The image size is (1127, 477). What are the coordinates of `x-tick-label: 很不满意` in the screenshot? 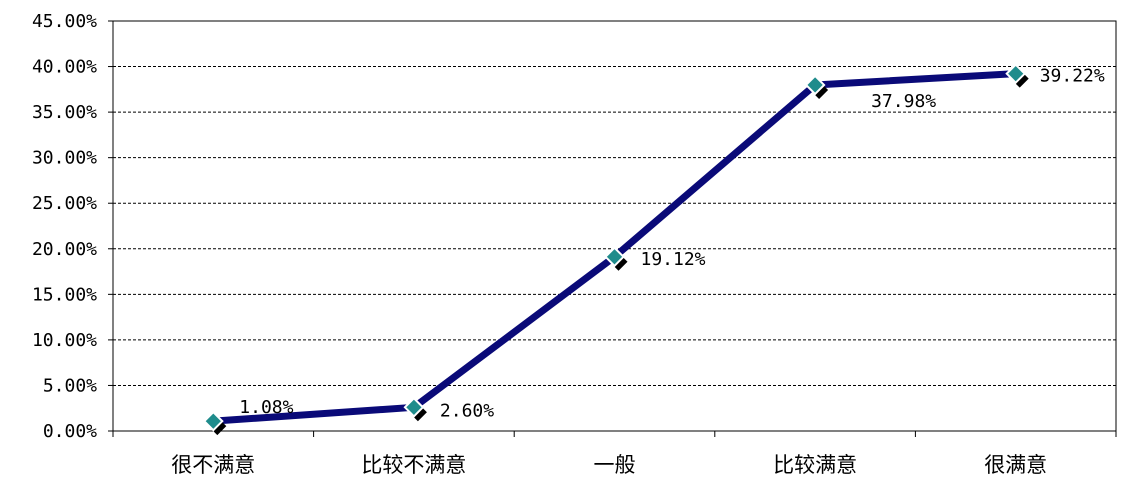 It's located at (213, 465).